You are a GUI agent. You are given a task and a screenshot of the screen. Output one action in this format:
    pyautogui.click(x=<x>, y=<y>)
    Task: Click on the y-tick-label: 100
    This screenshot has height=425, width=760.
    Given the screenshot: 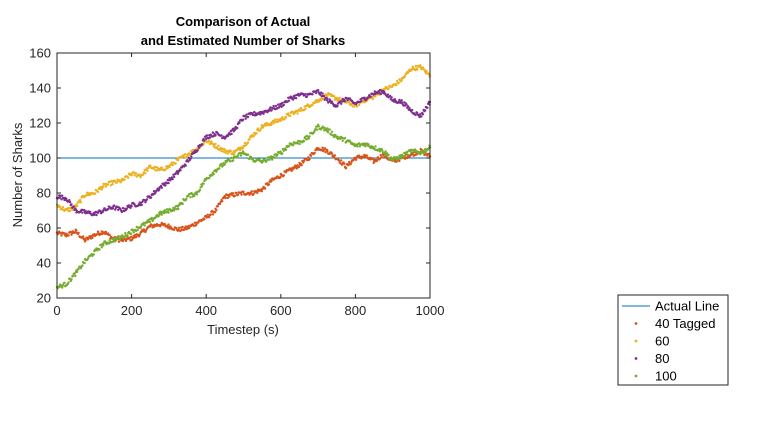 What is the action you would take?
    pyautogui.click(x=40, y=158)
    